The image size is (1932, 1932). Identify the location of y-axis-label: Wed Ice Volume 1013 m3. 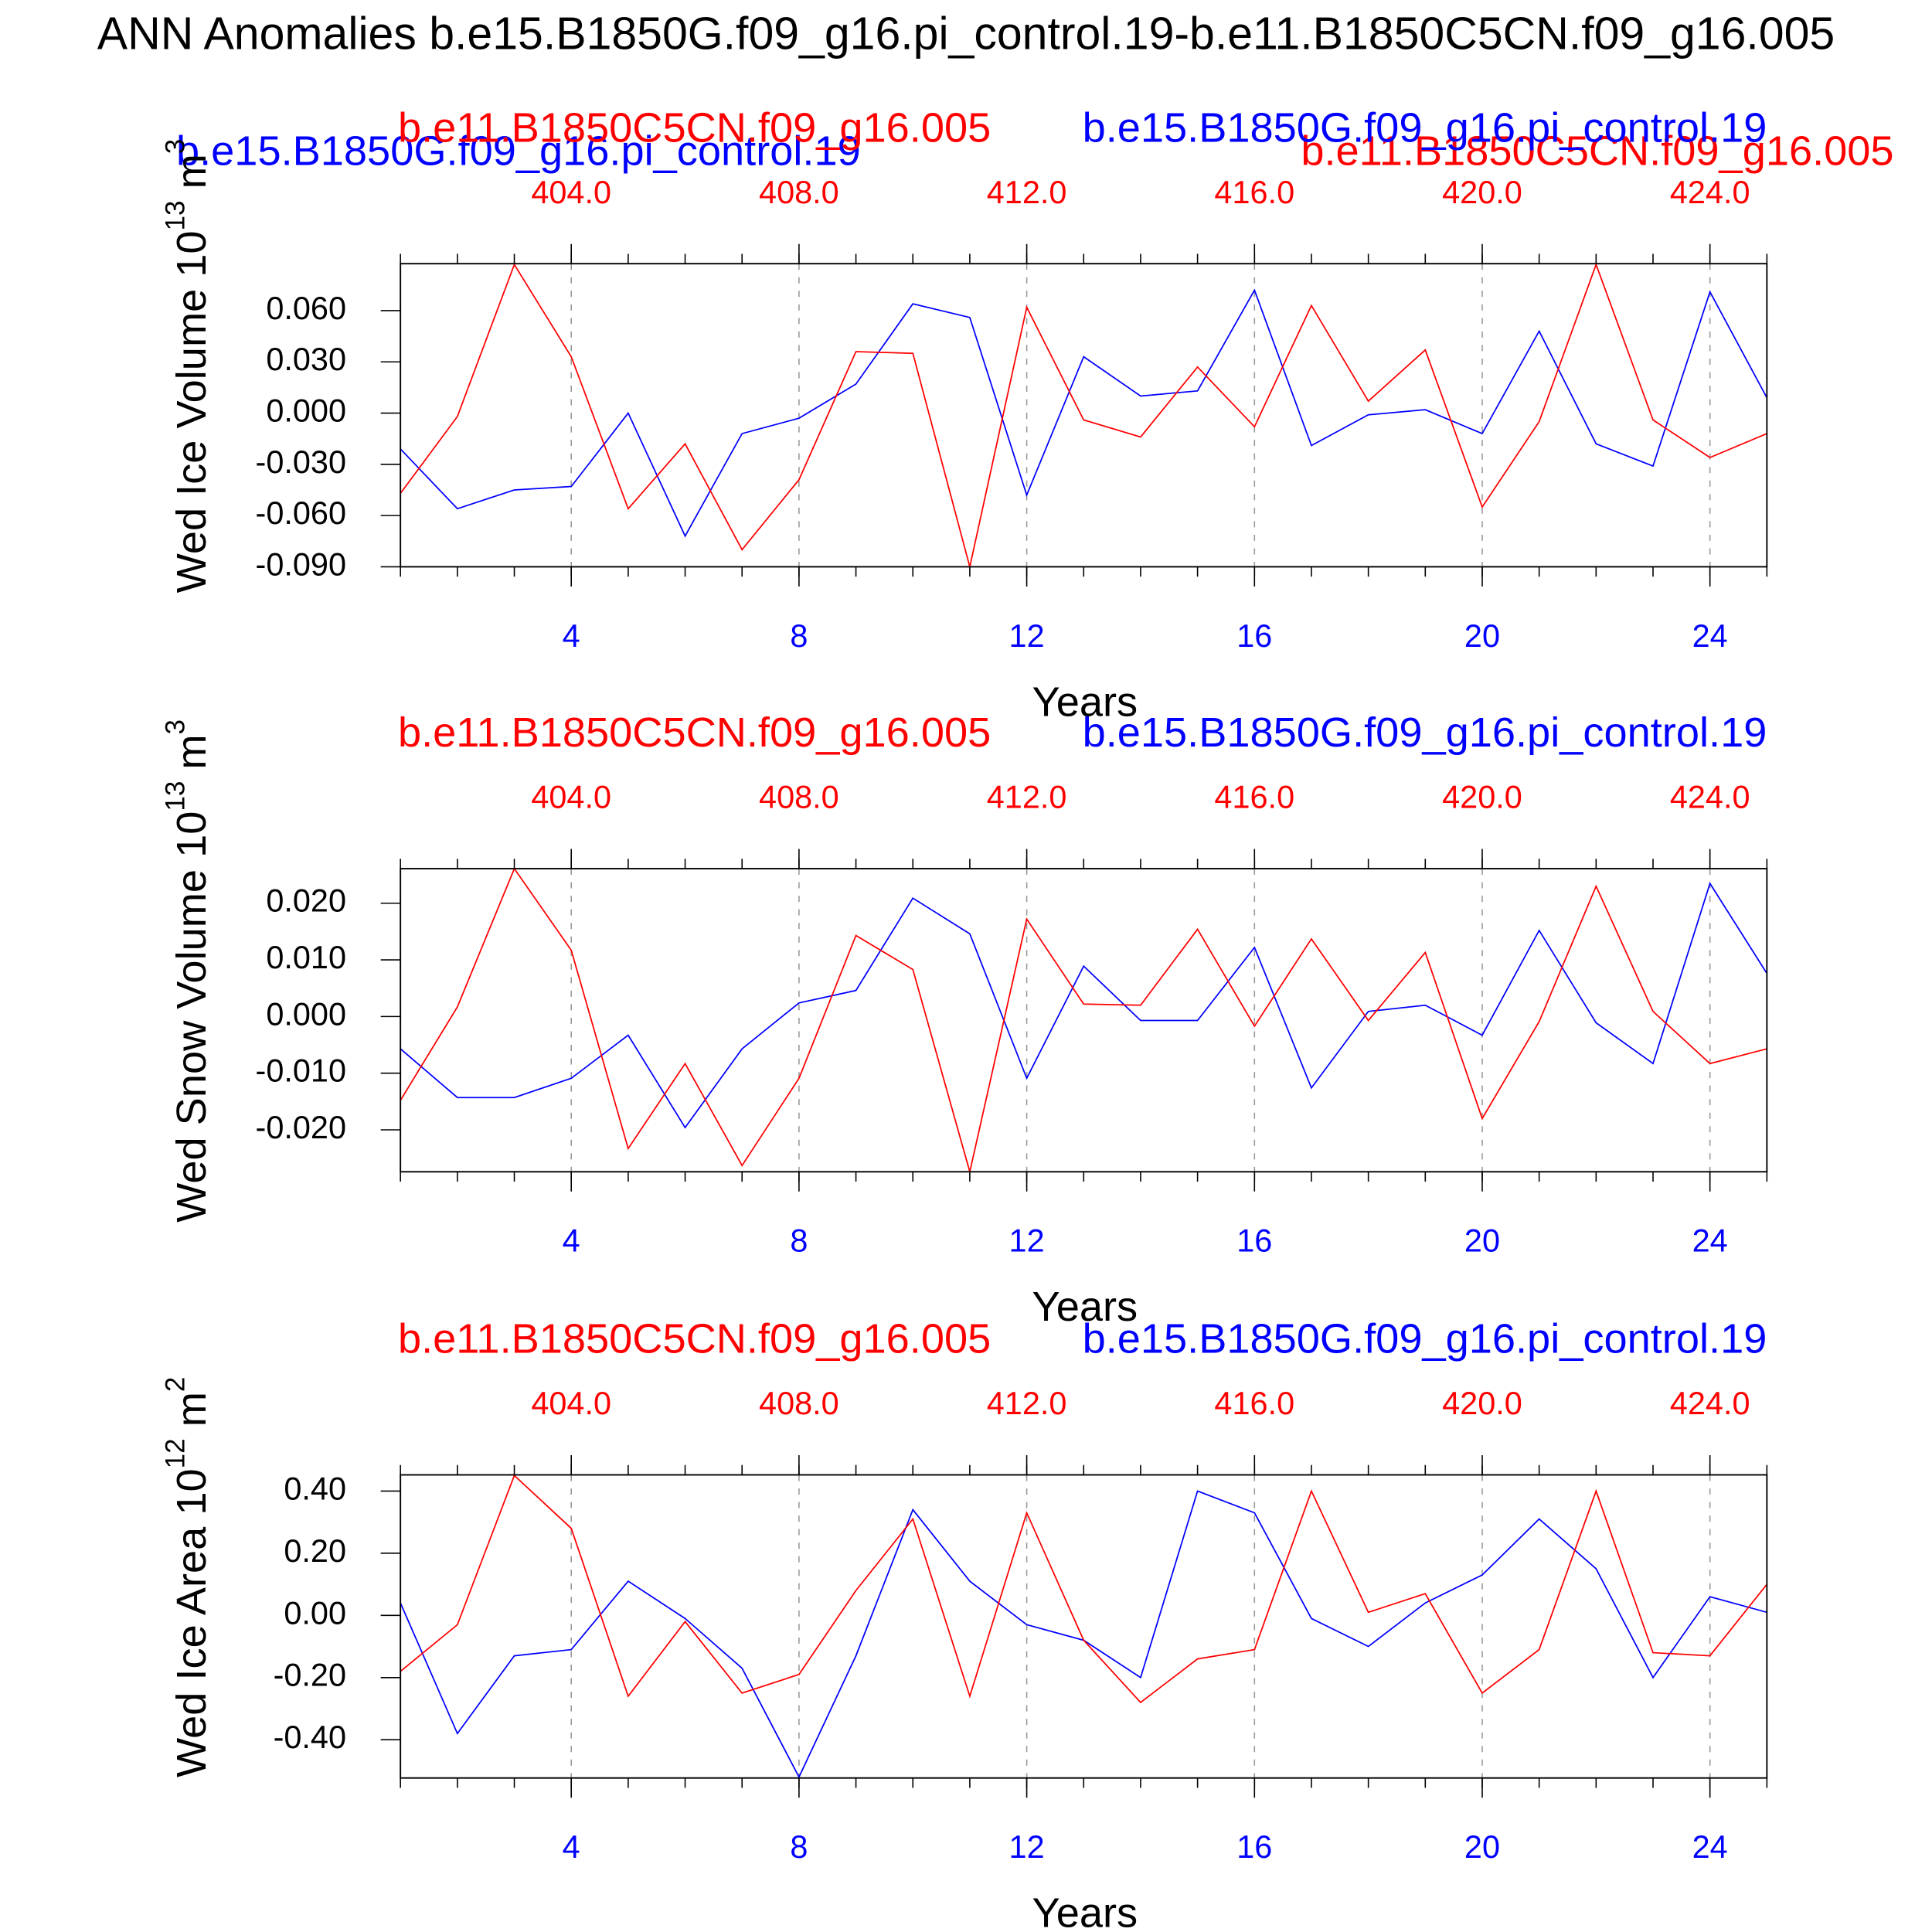
(188, 367).